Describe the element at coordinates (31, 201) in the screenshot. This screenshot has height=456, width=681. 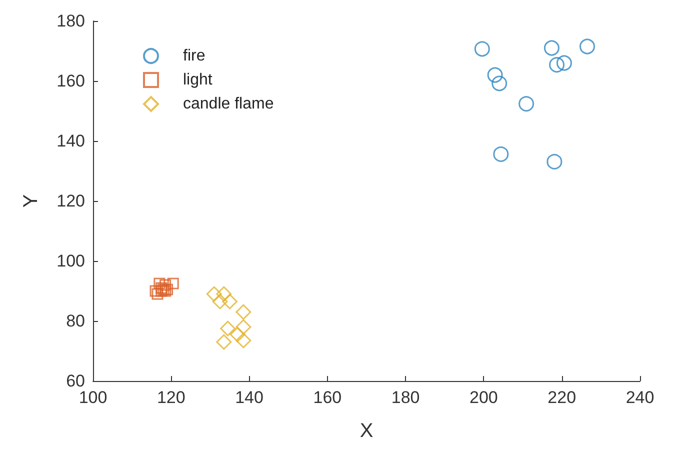
I see `y-axis-title: Y` at that location.